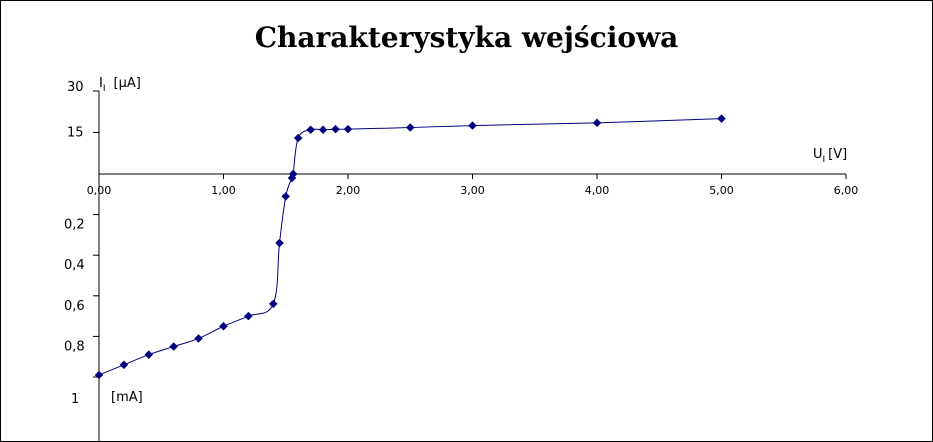  Describe the element at coordinates (721, 190) in the screenshot. I see `x-tick-label: 5,00` at that location.